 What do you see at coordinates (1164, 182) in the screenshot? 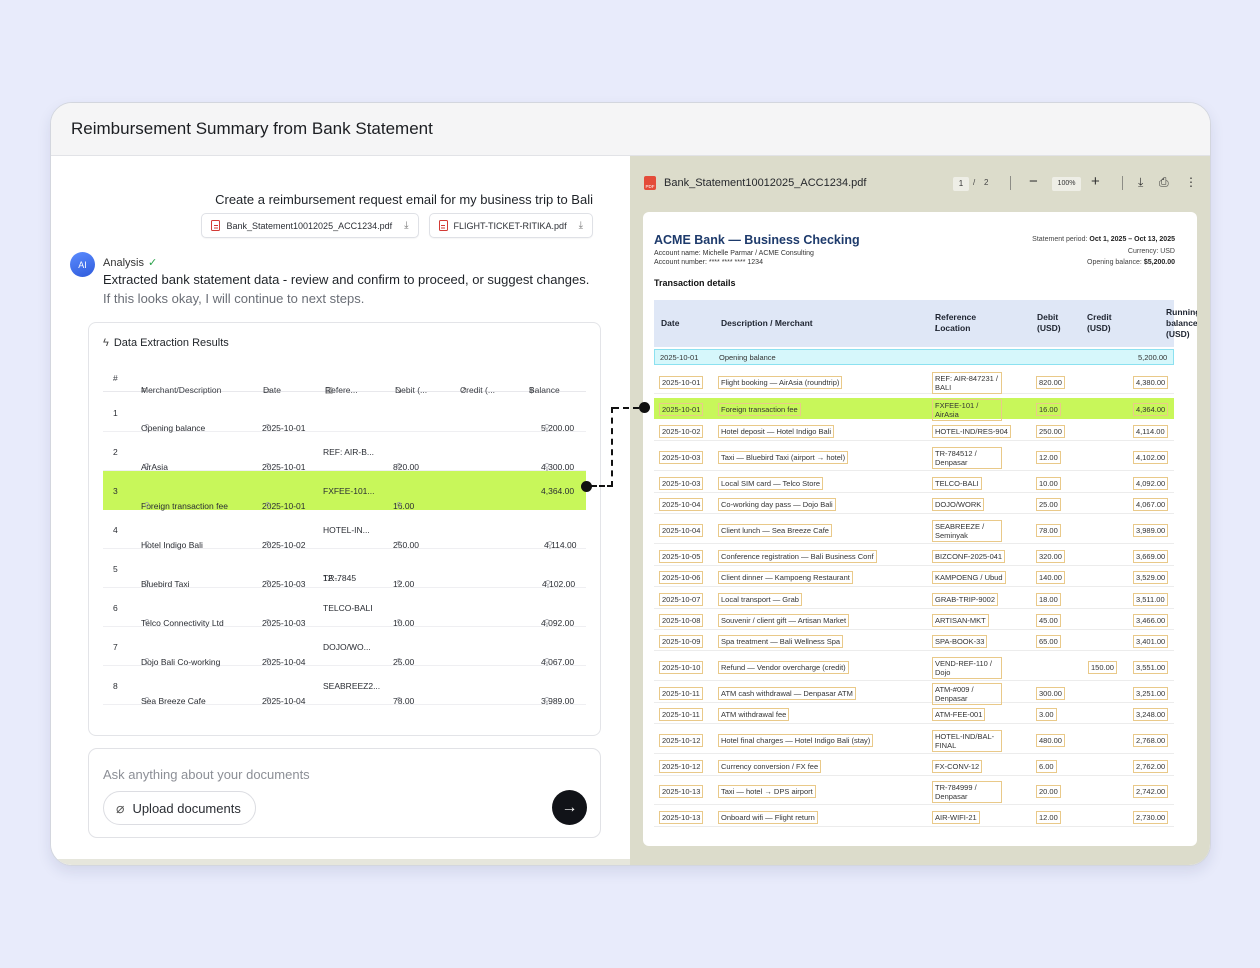
I see `print-icon: ⎙` at bounding box center [1164, 182].